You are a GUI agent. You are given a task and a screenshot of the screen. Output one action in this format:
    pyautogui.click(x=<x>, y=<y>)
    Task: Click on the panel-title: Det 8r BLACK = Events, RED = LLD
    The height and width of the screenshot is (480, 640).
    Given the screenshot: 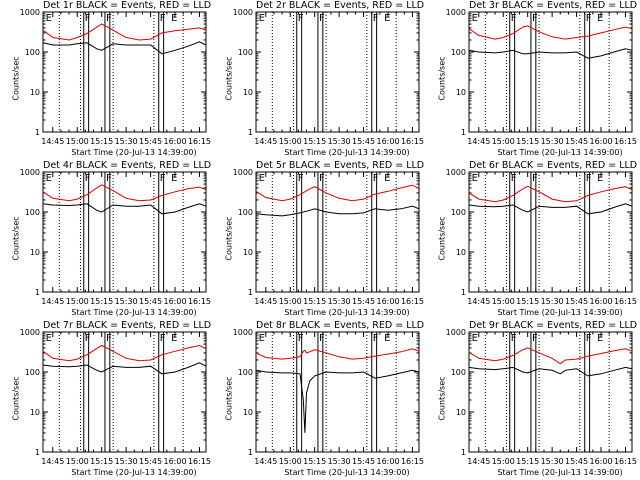 What is the action you would take?
    pyautogui.click(x=340, y=325)
    